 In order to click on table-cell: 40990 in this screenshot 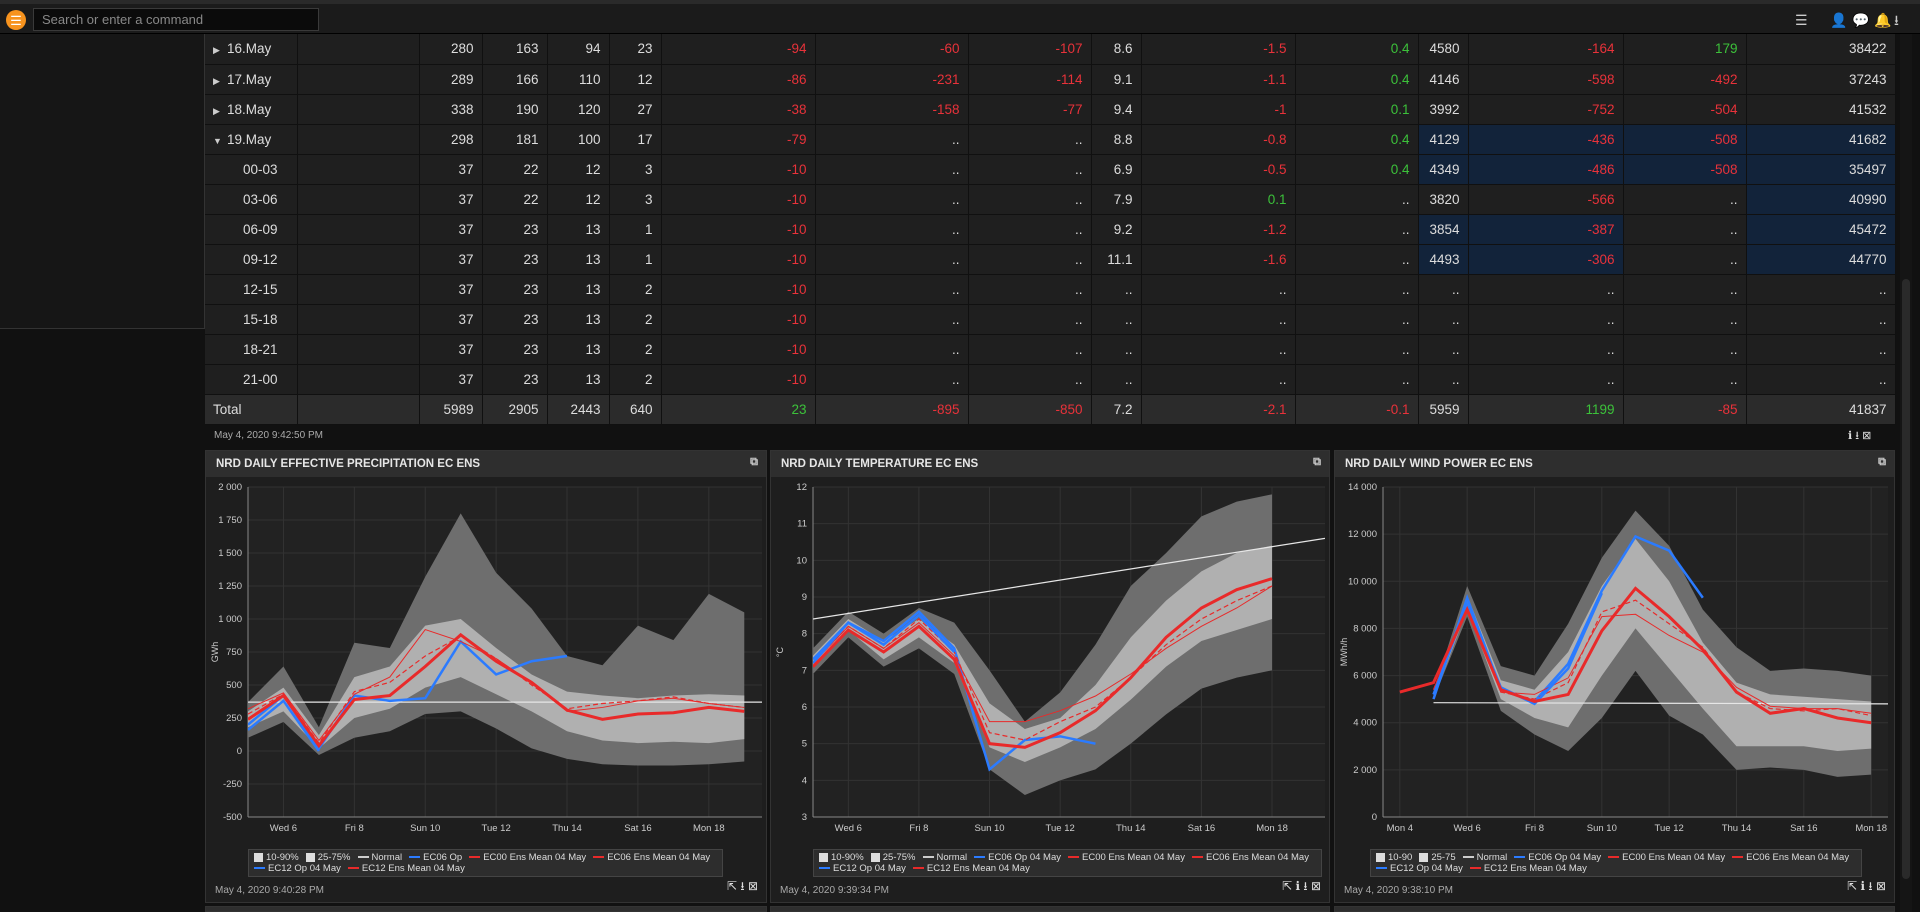, I will do `click(1821, 199)`.